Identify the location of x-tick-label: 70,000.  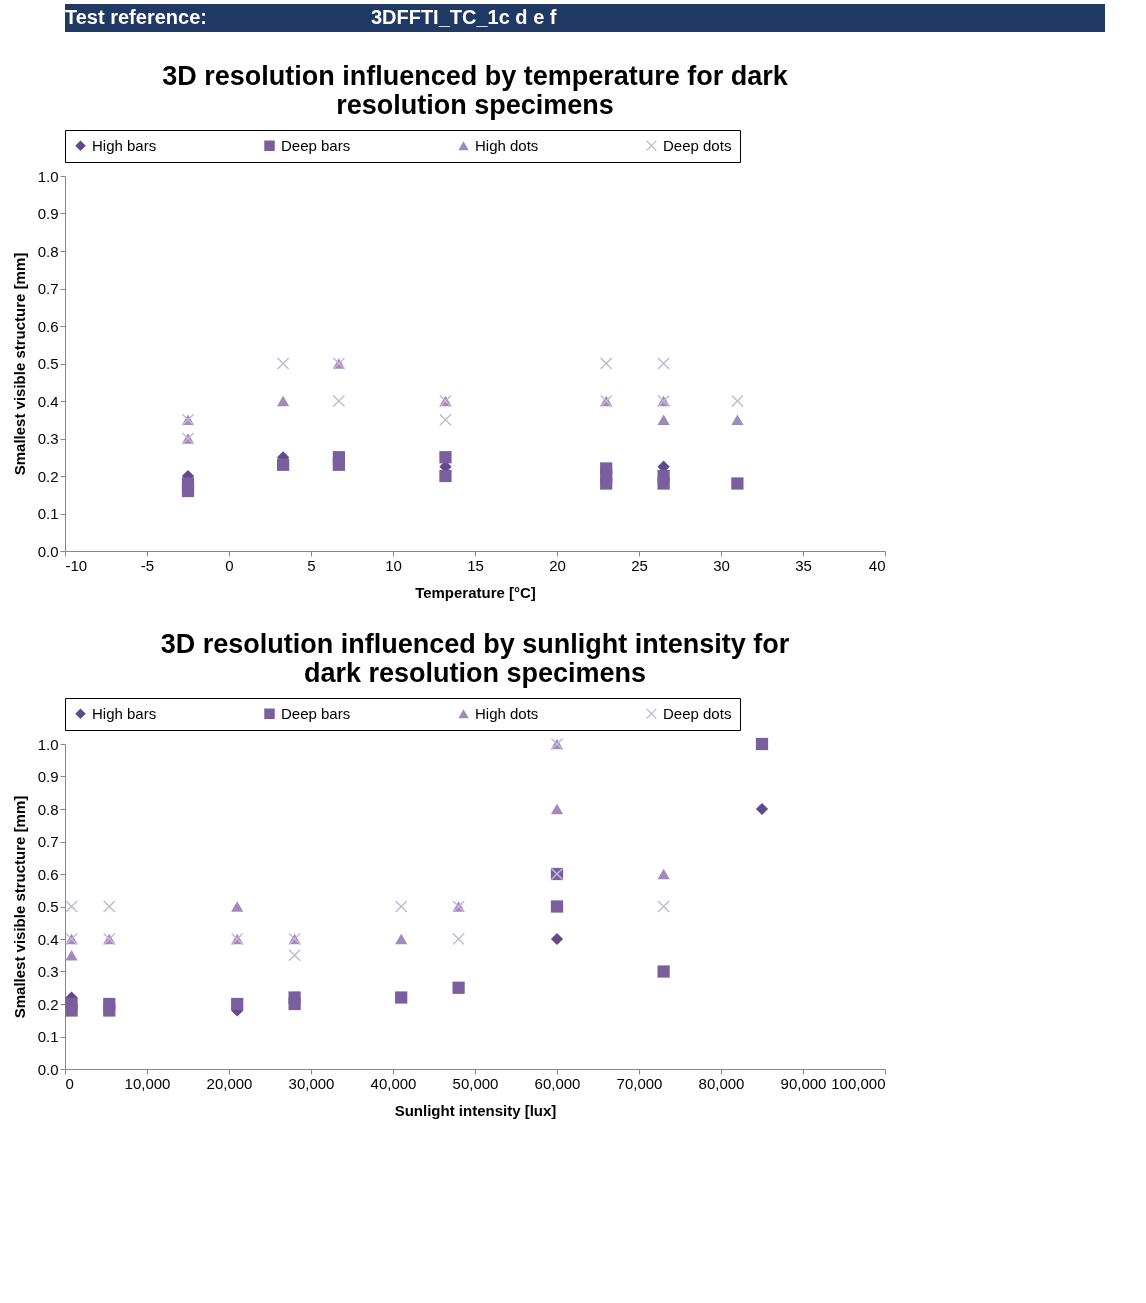
(639, 1083).